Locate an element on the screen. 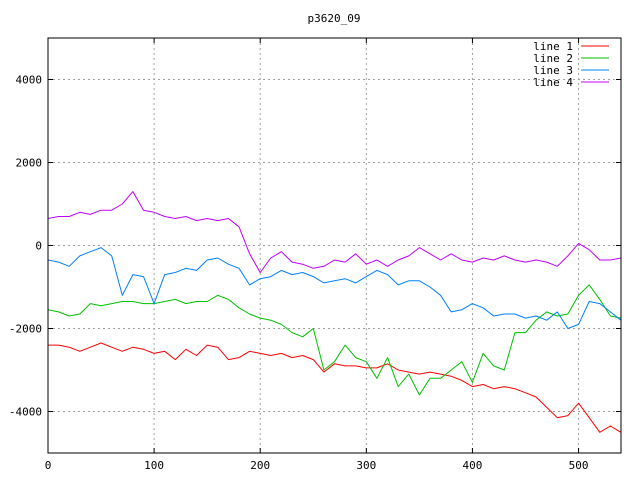 The image size is (640, 480). x-tick-label: 300 is located at coordinates (366, 465).